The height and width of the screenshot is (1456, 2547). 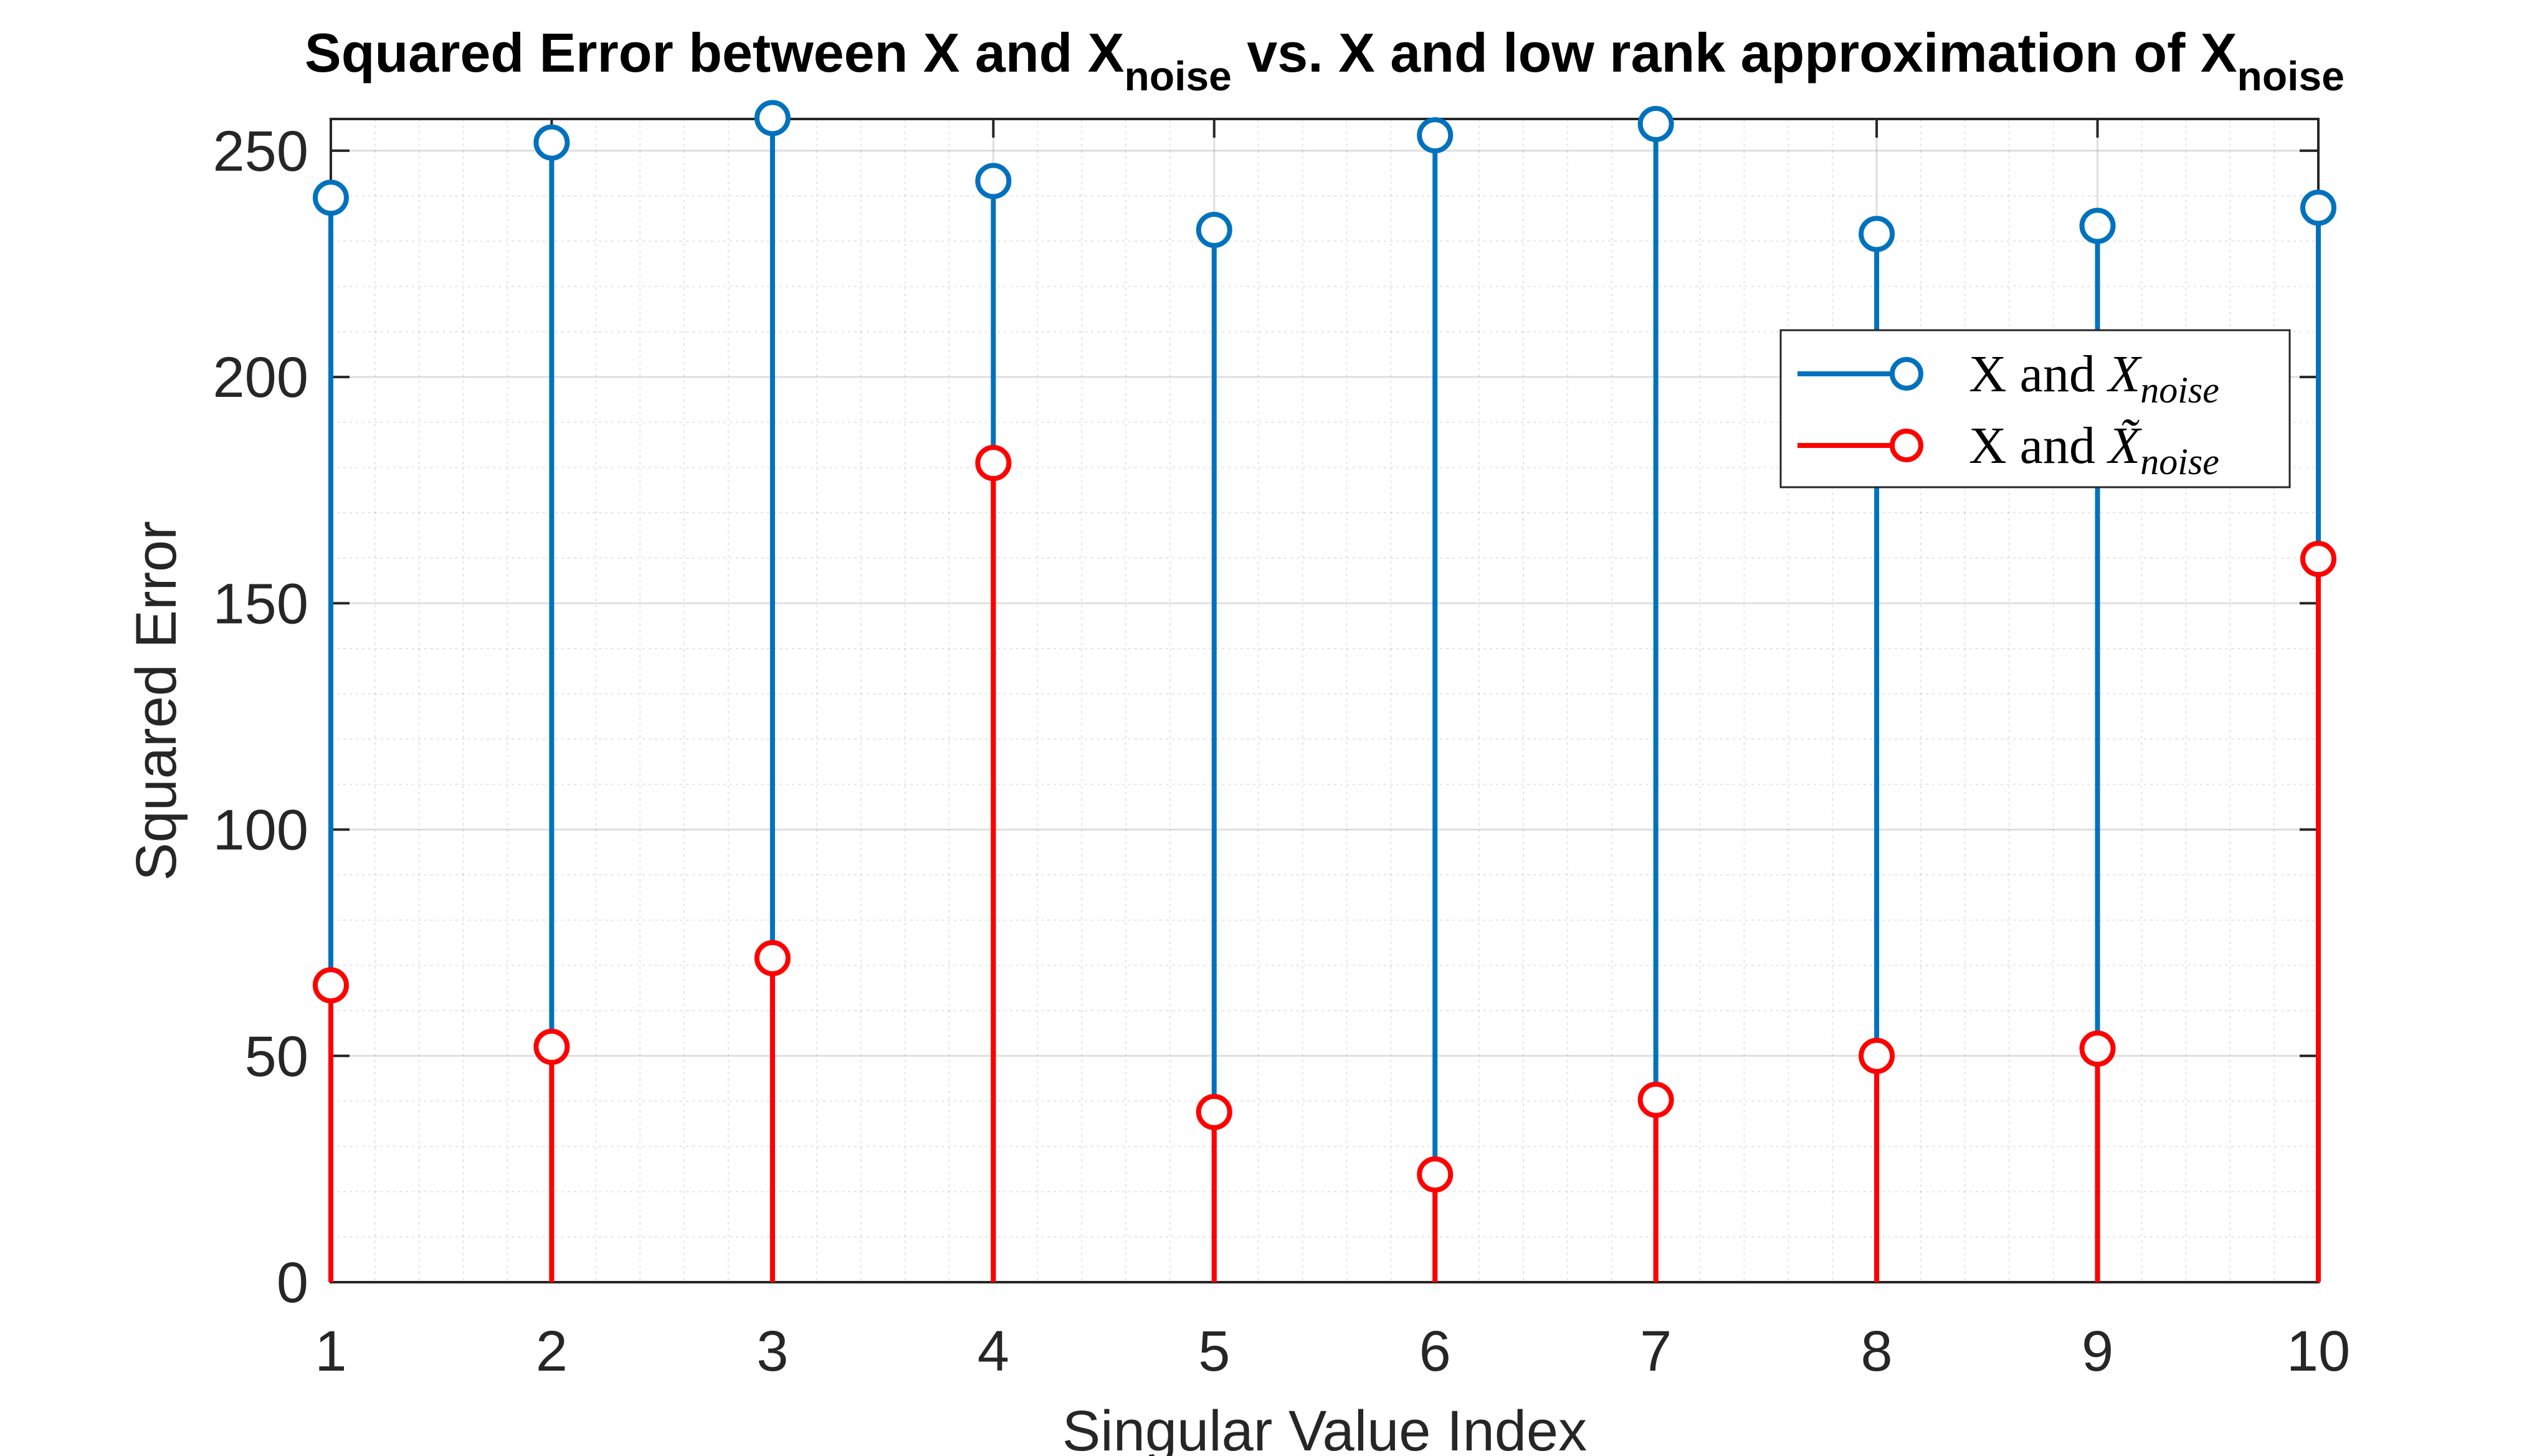 I want to click on legend-entry-1: X and Xnoise, so click(x=2008, y=378).